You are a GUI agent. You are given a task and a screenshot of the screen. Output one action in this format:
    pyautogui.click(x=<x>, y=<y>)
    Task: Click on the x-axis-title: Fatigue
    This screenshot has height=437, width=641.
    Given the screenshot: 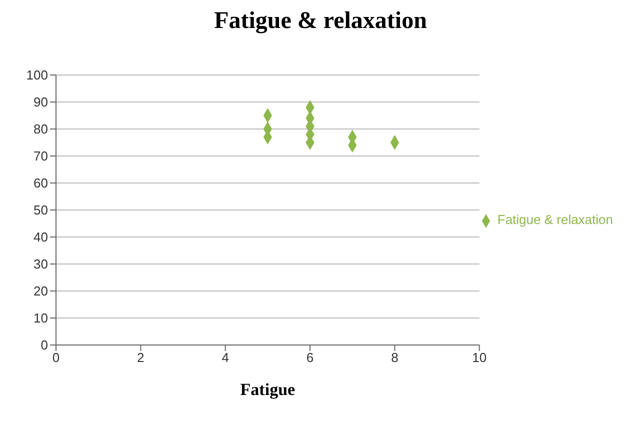 What is the action you would take?
    pyautogui.click(x=268, y=389)
    